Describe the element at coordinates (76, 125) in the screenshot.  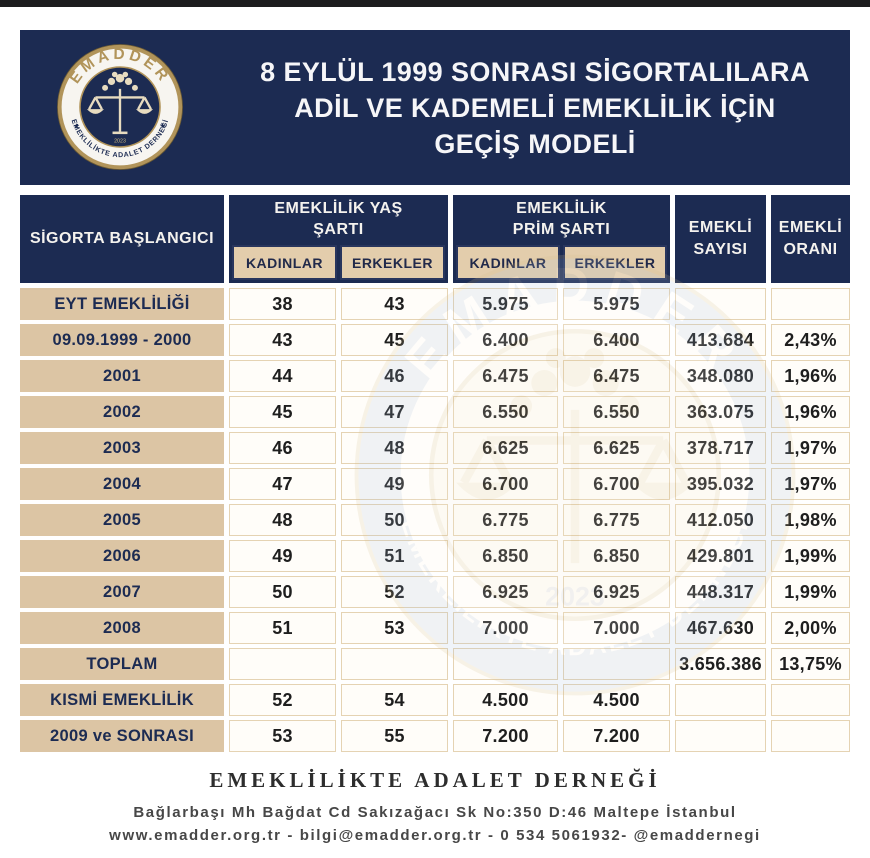
I see `logo-star-left: ★` at that location.